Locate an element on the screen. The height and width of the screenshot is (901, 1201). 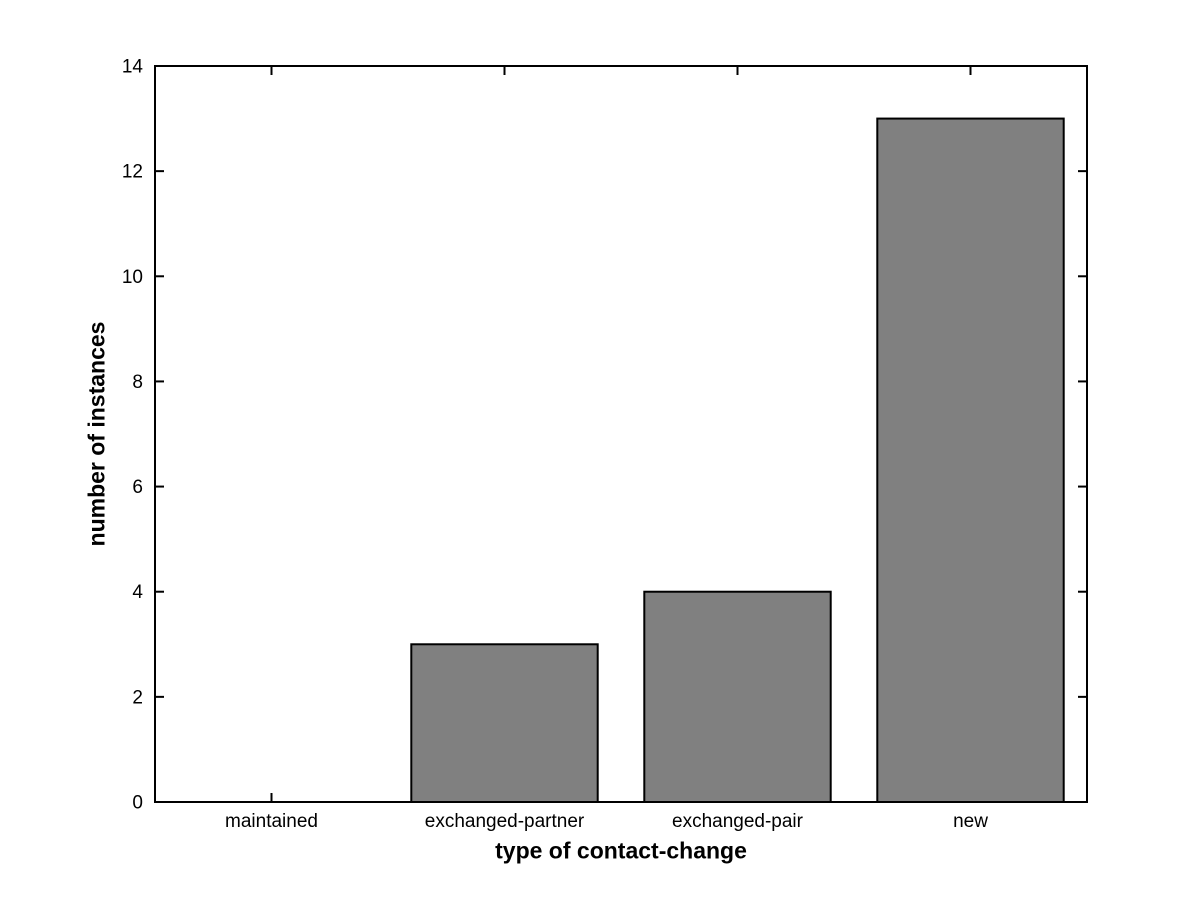
x-axis-label: type of contact-change is located at coordinates (621, 850).